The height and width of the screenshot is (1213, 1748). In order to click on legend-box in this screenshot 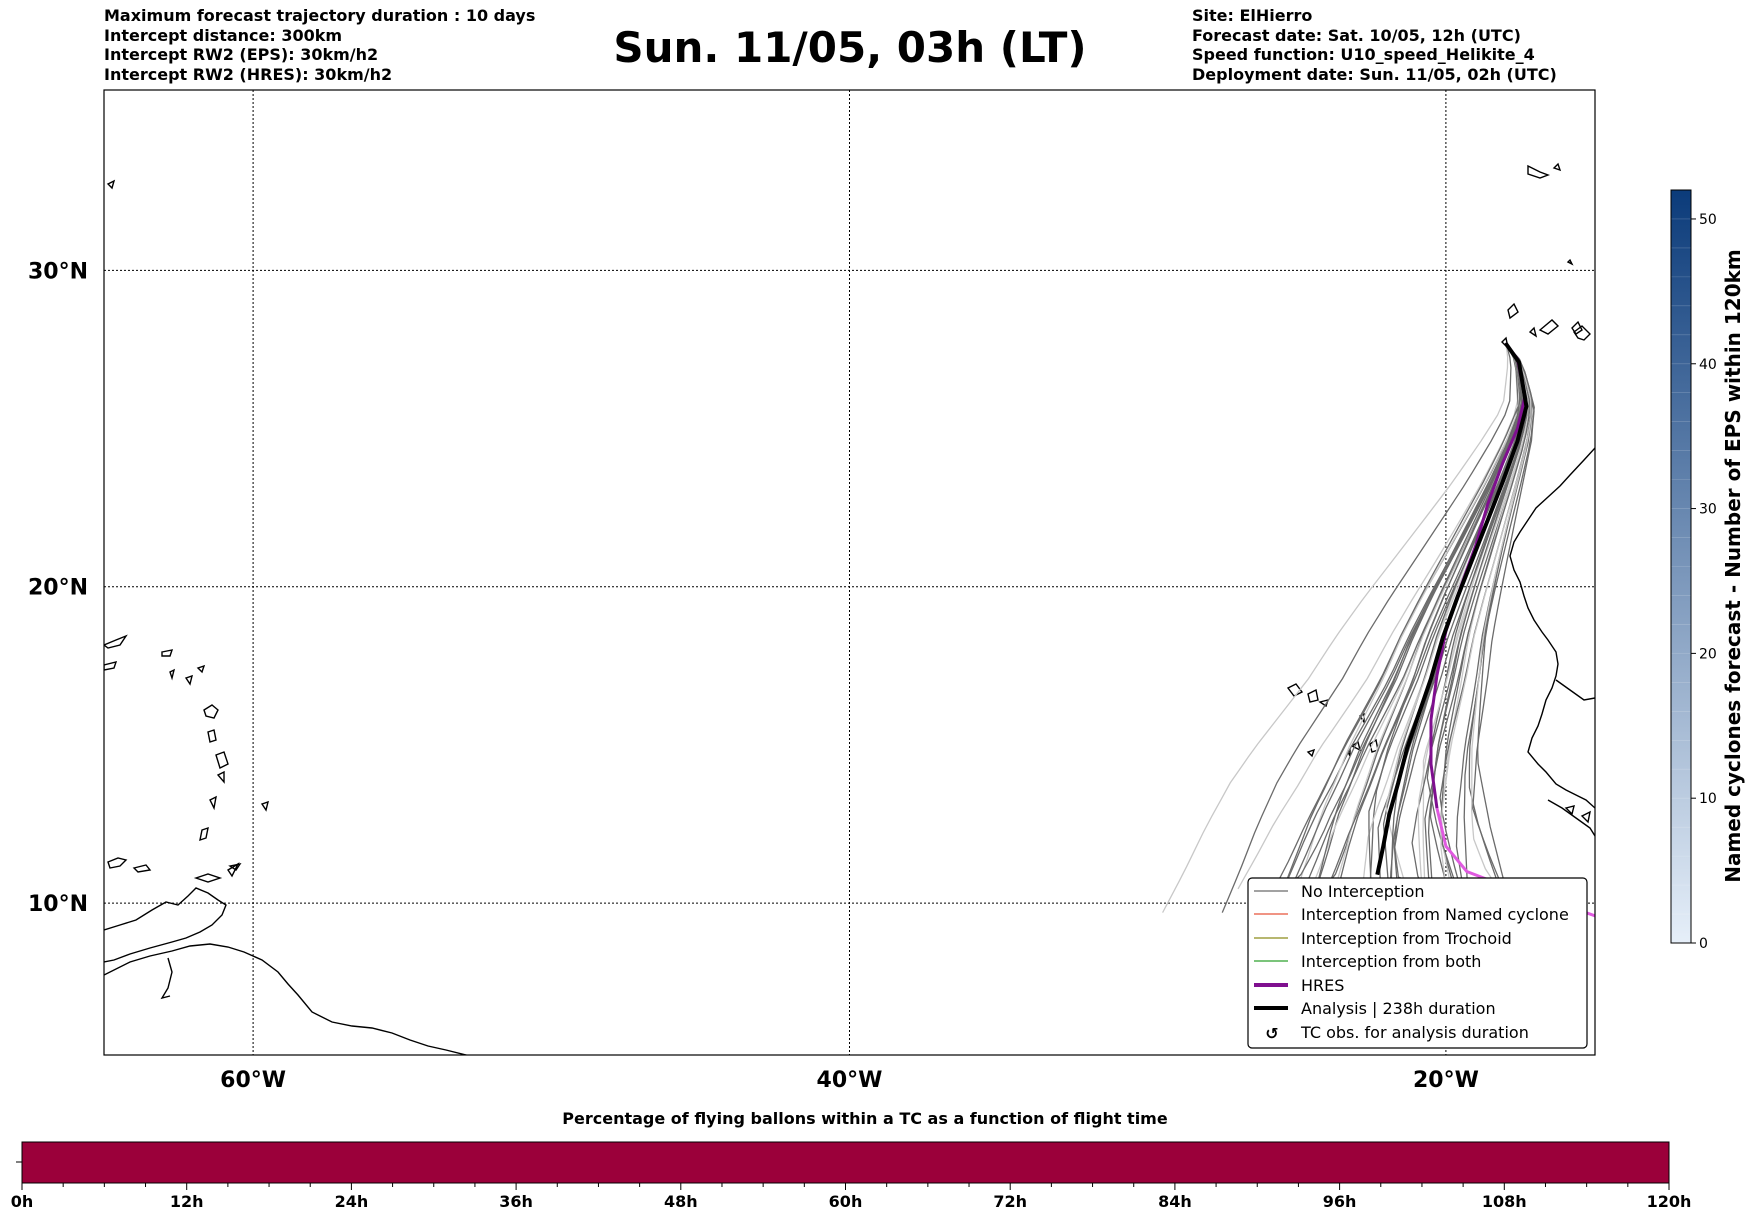, I will do `click(1417, 963)`.